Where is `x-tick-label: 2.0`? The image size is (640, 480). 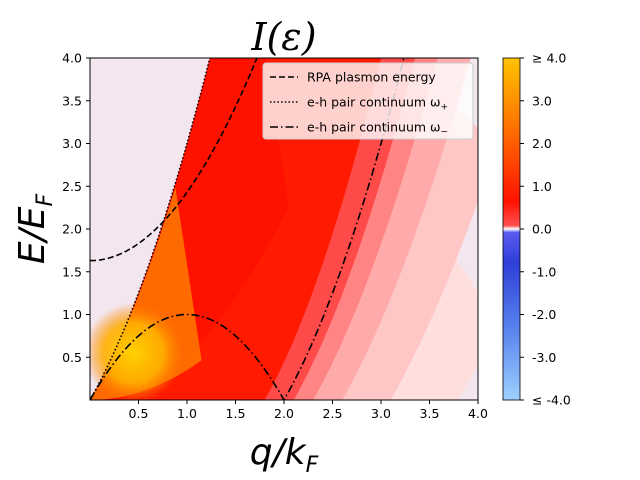
x-tick-label: 2.0 is located at coordinates (284, 413).